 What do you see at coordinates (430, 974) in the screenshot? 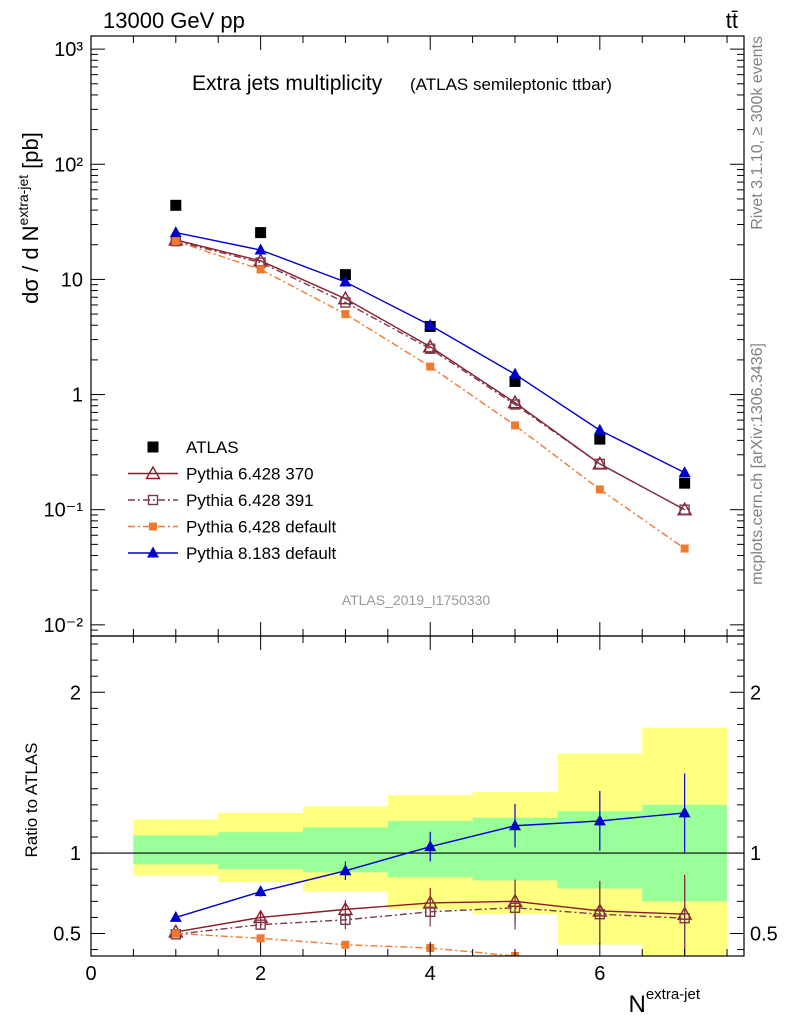
I see `x-tick-label: 4` at bounding box center [430, 974].